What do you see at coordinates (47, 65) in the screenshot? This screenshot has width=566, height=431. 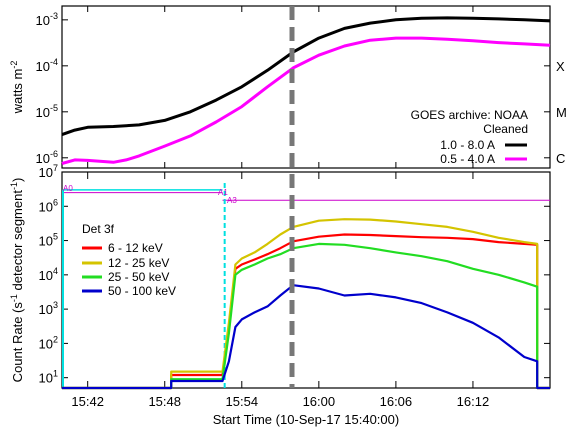 I see `goes-y-tick-label: 10⁻⁴` at bounding box center [47, 65].